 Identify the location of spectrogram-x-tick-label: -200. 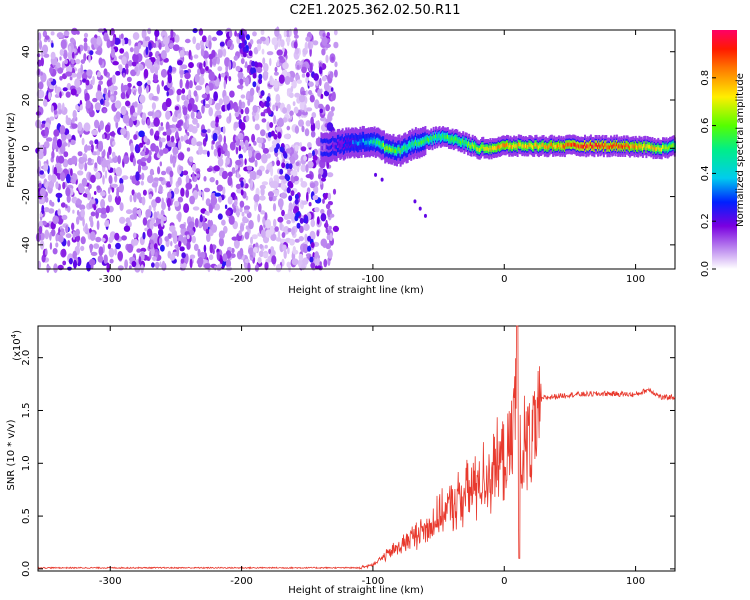
(241, 279).